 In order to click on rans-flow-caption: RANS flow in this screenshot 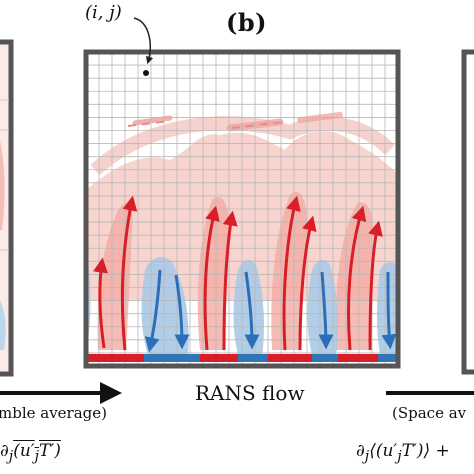, I will do `click(250, 393)`.